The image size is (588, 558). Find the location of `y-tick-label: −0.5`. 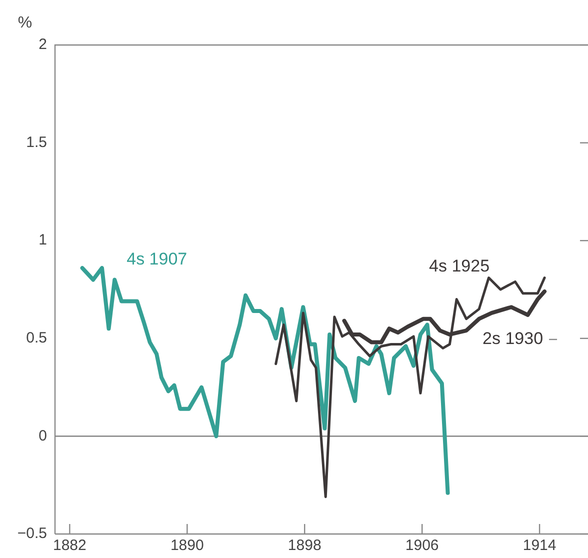

y-tick-label: −0.5 is located at coordinates (32, 533).